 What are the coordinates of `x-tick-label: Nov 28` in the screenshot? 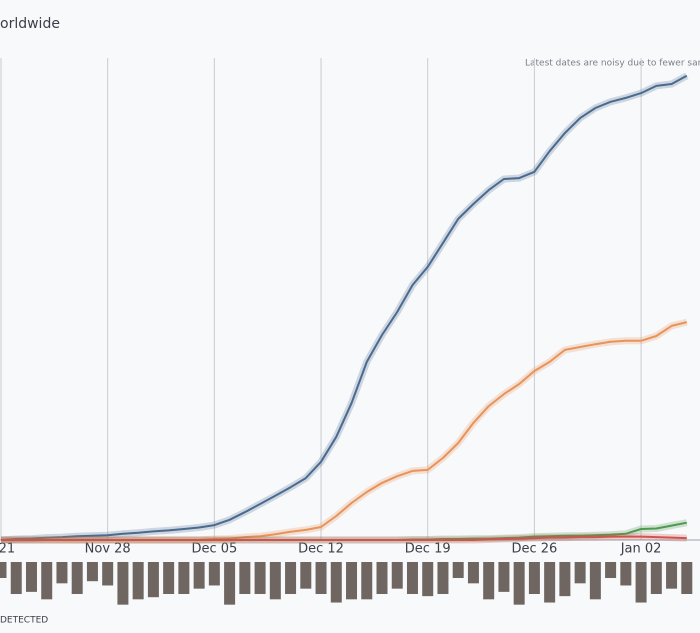 It's located at (108, 549).